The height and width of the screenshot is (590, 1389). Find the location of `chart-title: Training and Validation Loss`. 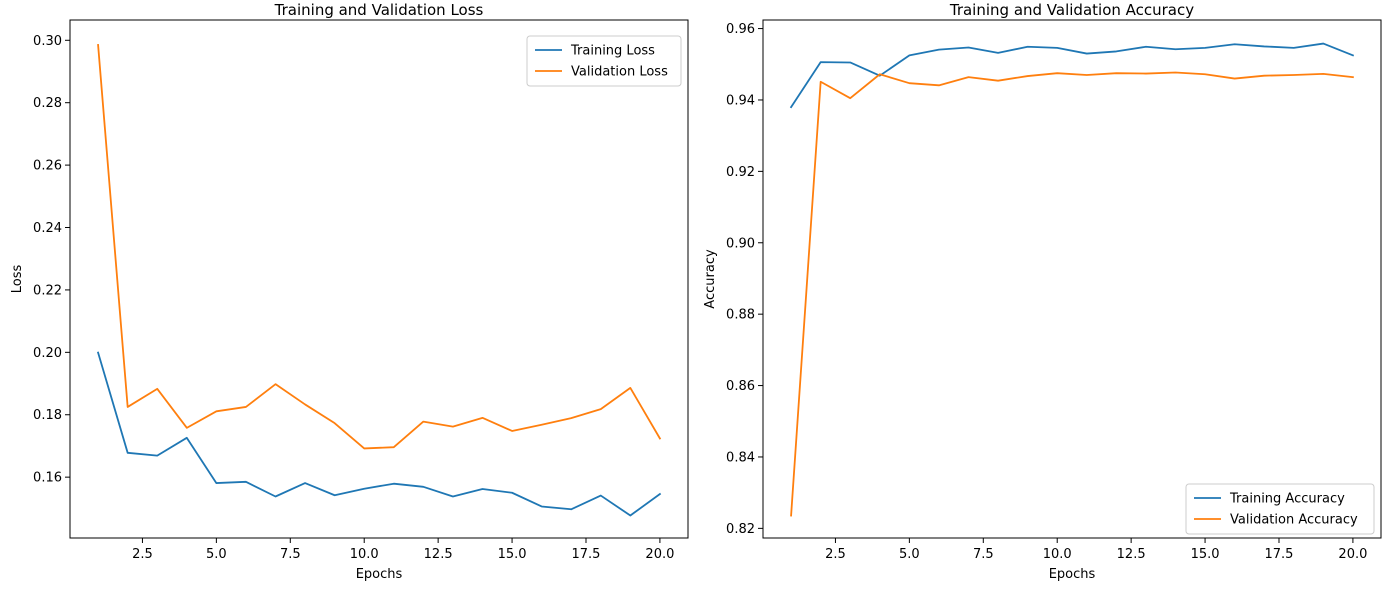

chart-title: Training and Validation Loss is located at coordinates (379, 10).